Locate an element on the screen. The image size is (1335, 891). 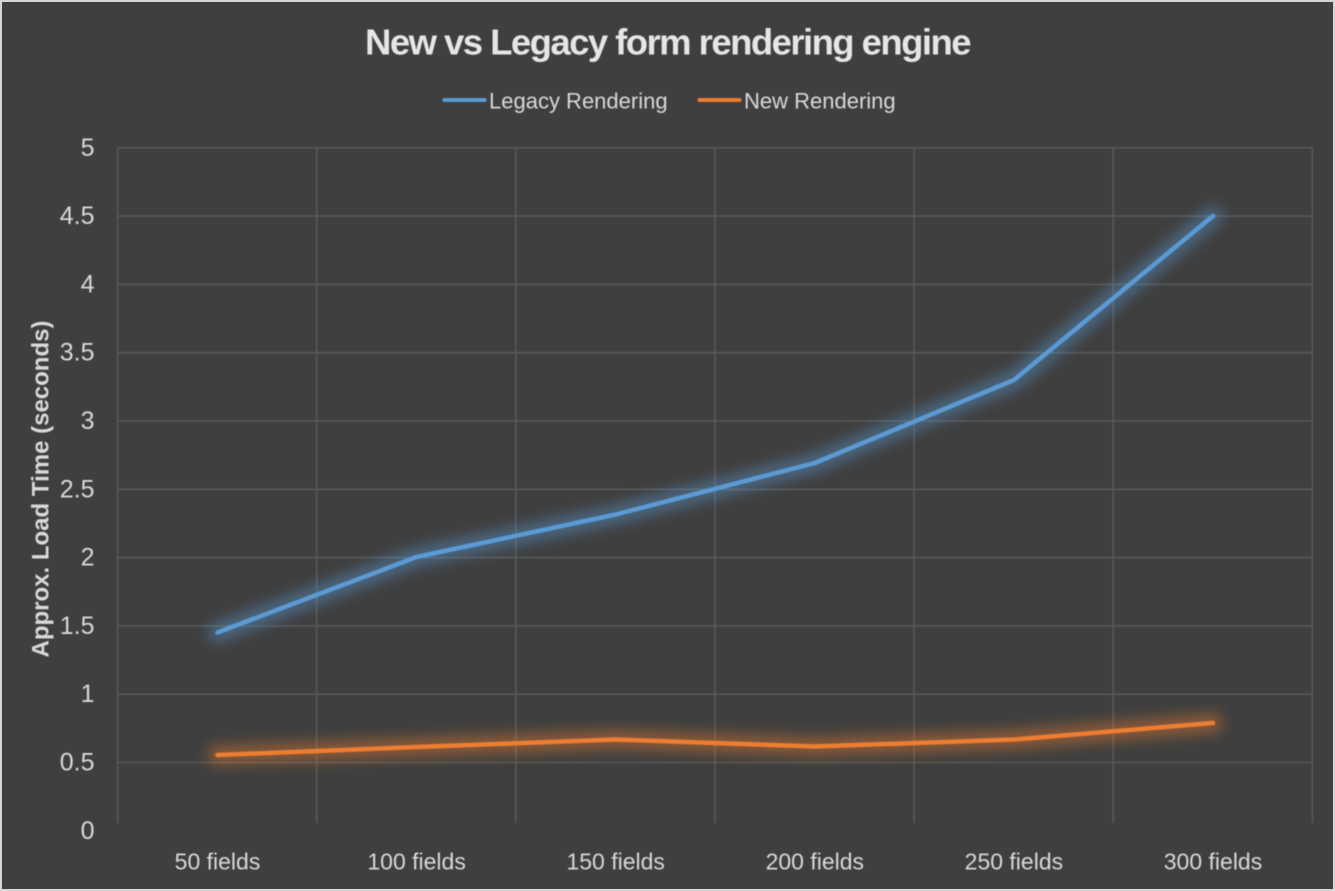
svg-text: 1 is located at coordinates (88, 694).